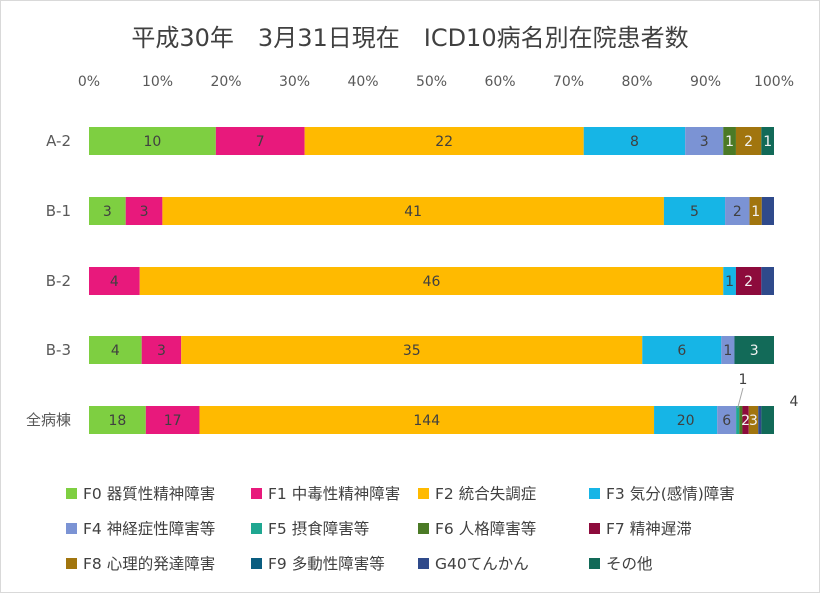 This screenshot has width=820, height=593. Describe the element at coordinates (636, 82) in the screenshot. I see `x-tick-label: 80%` at that location.